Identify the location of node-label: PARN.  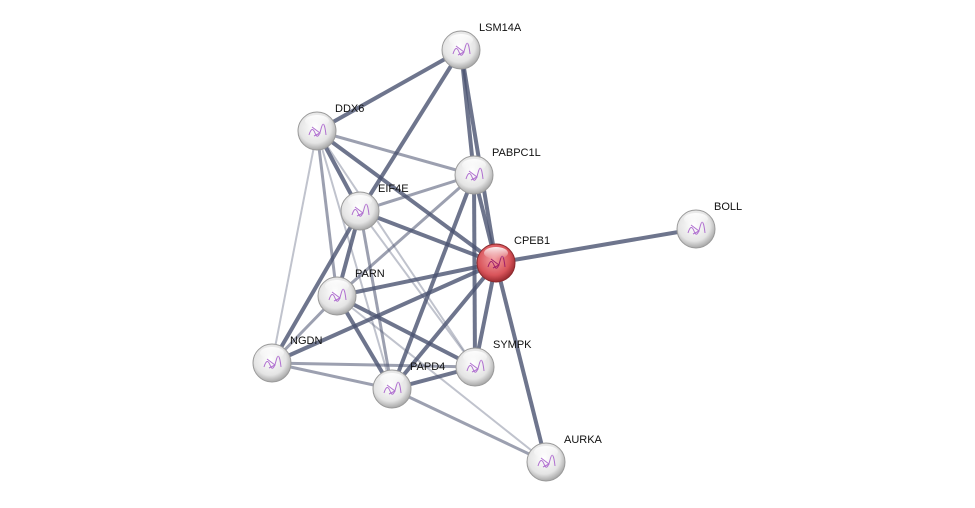
(370, 274).